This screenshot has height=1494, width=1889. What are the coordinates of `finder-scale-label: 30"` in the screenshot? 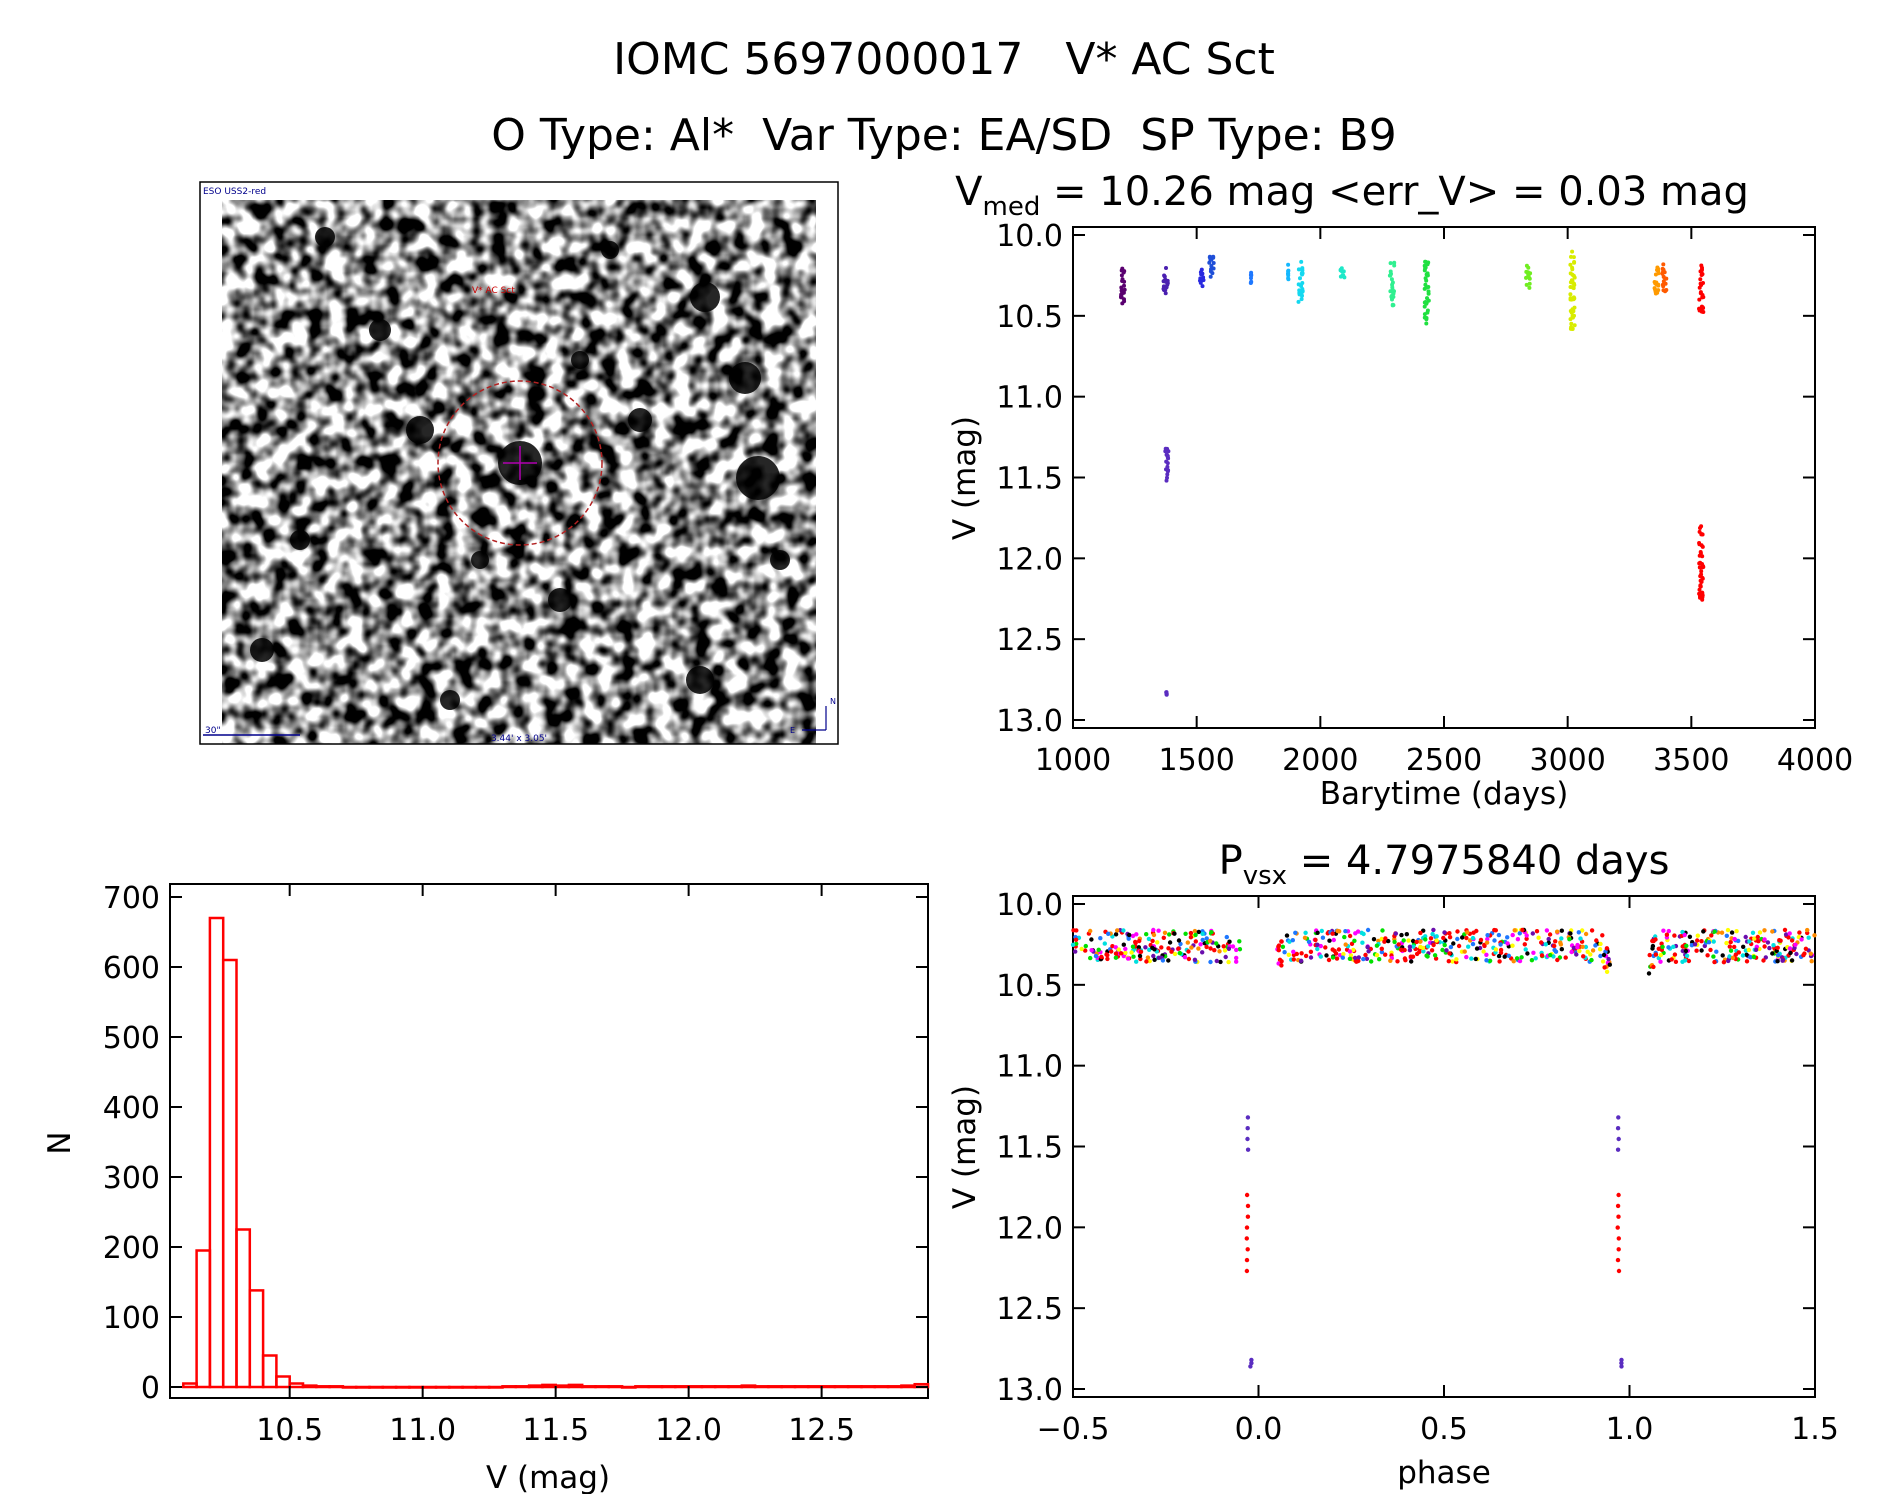 It's located at (213, 731).